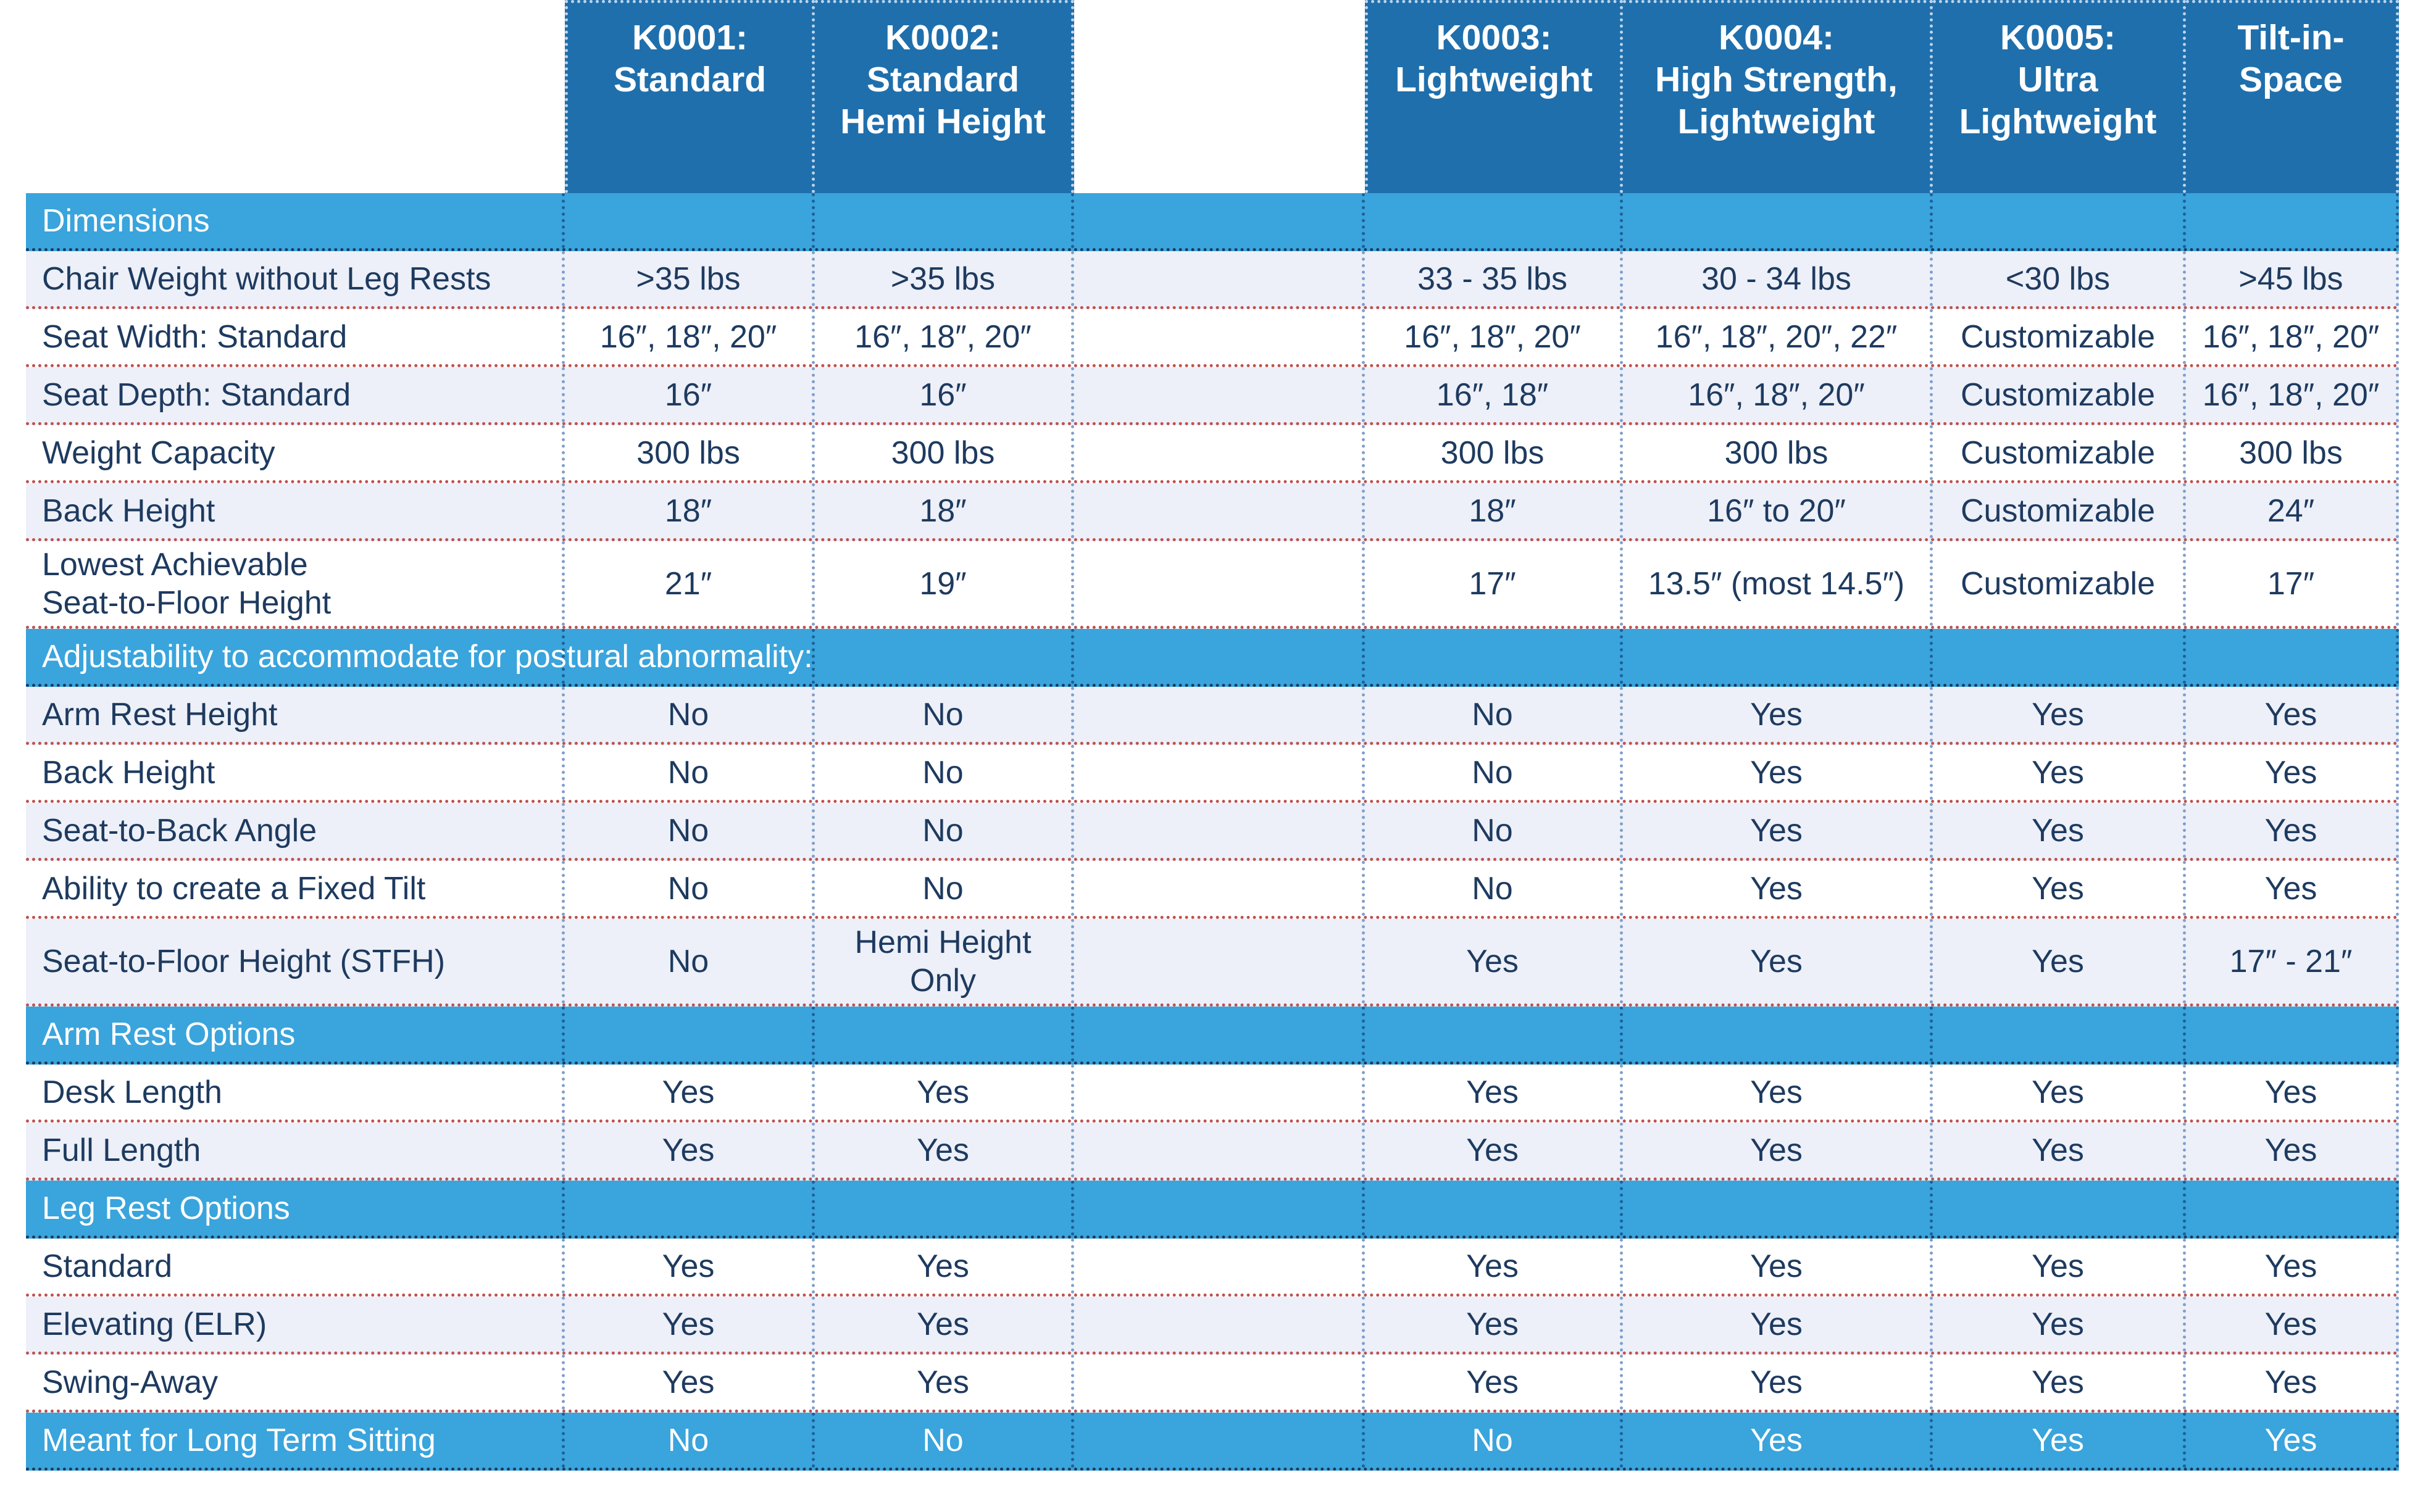 The image size is (2423, 1512). I want to click on table-cell: 19″, so click(945, 583).